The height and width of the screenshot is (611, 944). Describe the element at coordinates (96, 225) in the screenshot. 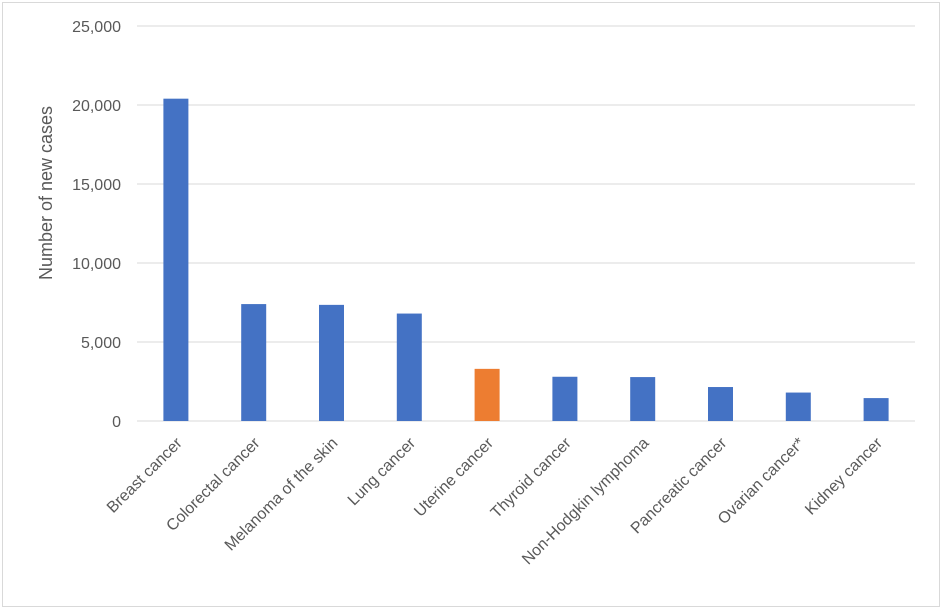

I see `y-tick-labels: 0 5,000 10,000 15,000 20,000 25,000` at that location.